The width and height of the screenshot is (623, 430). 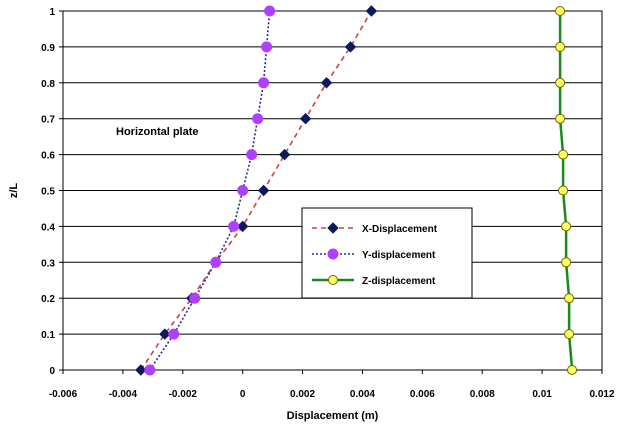 What do you see at coordinates (48, 120) in the screenshot?
I see `y-tick-label: 0.7` at bounding box center [48, 120].